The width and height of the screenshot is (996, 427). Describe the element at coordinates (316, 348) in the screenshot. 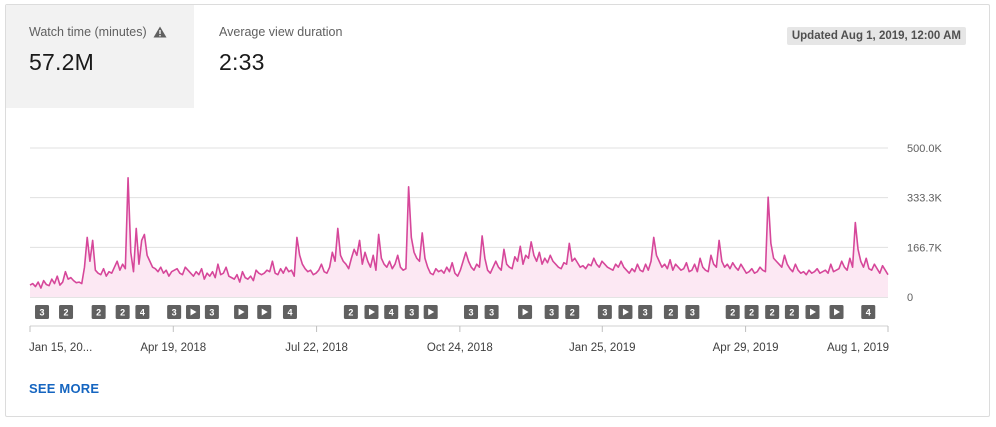

I see `x-tick-label: Jul 22, 2018` at that location.